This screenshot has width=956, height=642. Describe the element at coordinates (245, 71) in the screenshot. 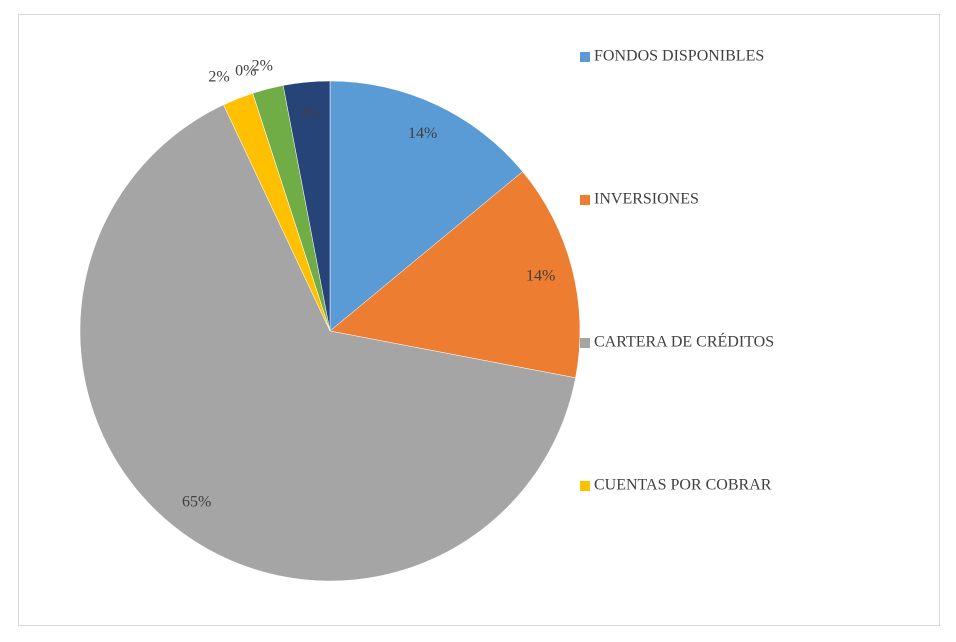

I see `data-label: 0%` at that location.